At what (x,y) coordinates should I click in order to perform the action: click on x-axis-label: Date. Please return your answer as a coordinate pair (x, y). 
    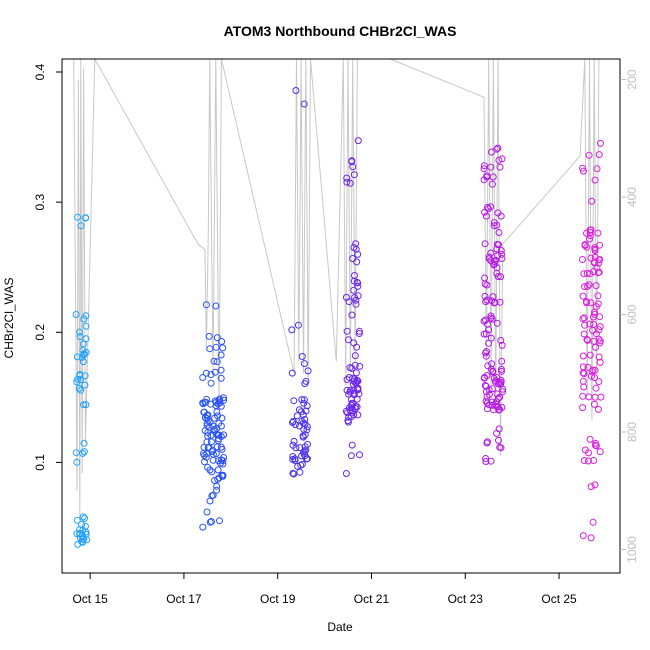
    Looking at the image, I should click on (340, 627).